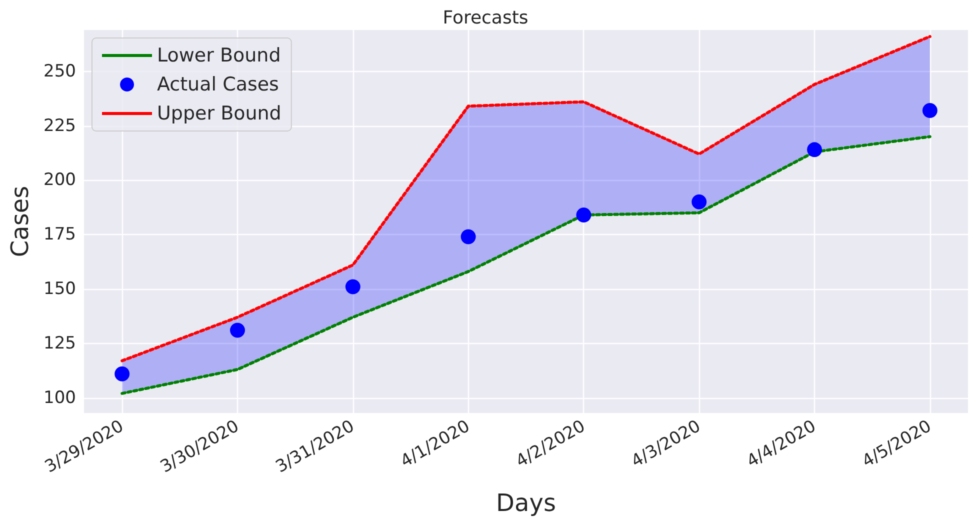 The width and height of the screenshot is (971, 520). Describe the element at coordinates (485, 18) in the screenshot. I see `chart-title: Forecasts` at that location.